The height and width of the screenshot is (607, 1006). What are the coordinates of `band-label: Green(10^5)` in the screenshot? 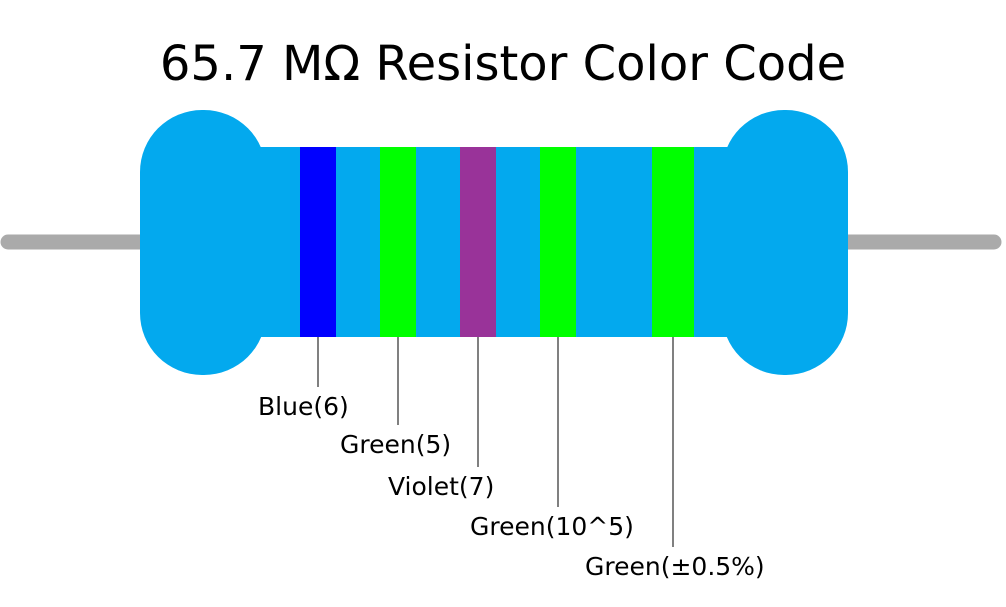 It's located at (552, 526).